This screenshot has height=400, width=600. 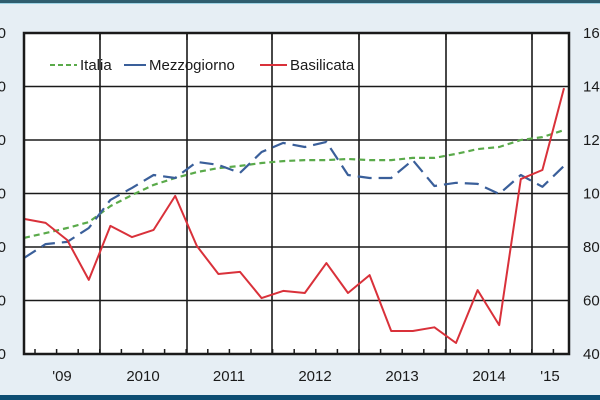 What do you see at coordinates (591, 247) in the screenshot?
I see `right-tick-label: 80` at bounding box center [591, 247].